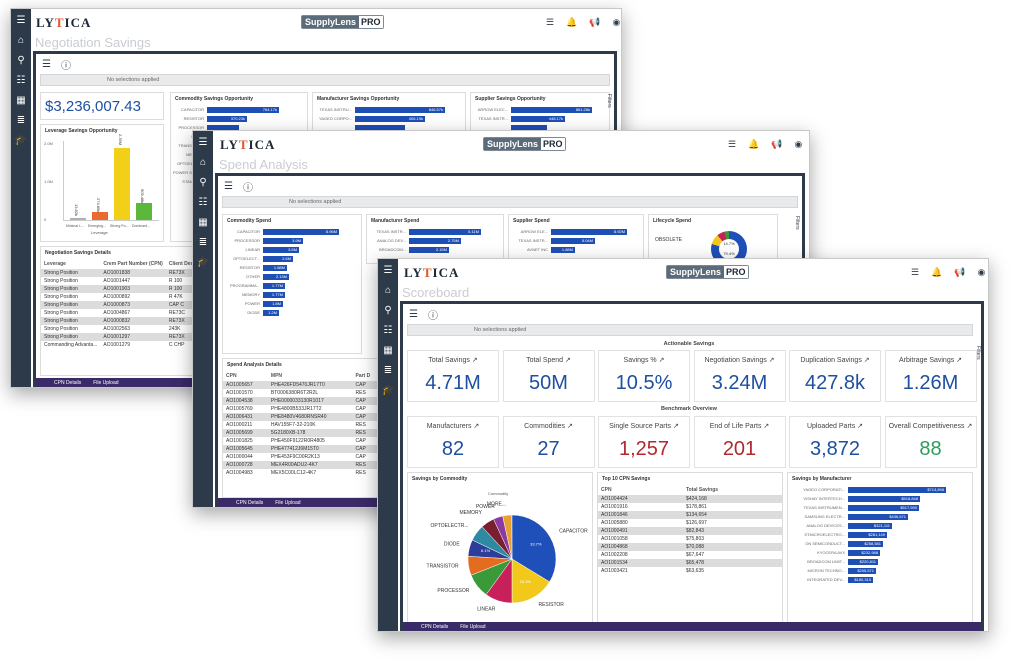  Describe the element at coordinates (835, 376) in the screenshot. I see `kpi-card: Duplication Savings ↗ 427.8k` at that location.